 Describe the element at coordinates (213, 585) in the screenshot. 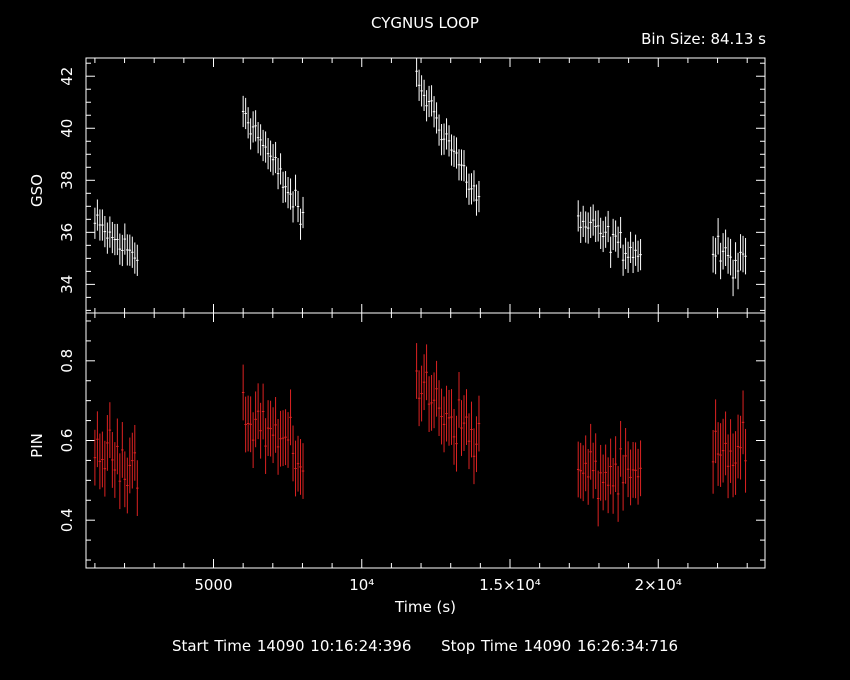

I see `x-tick-label: 5000` at that location.